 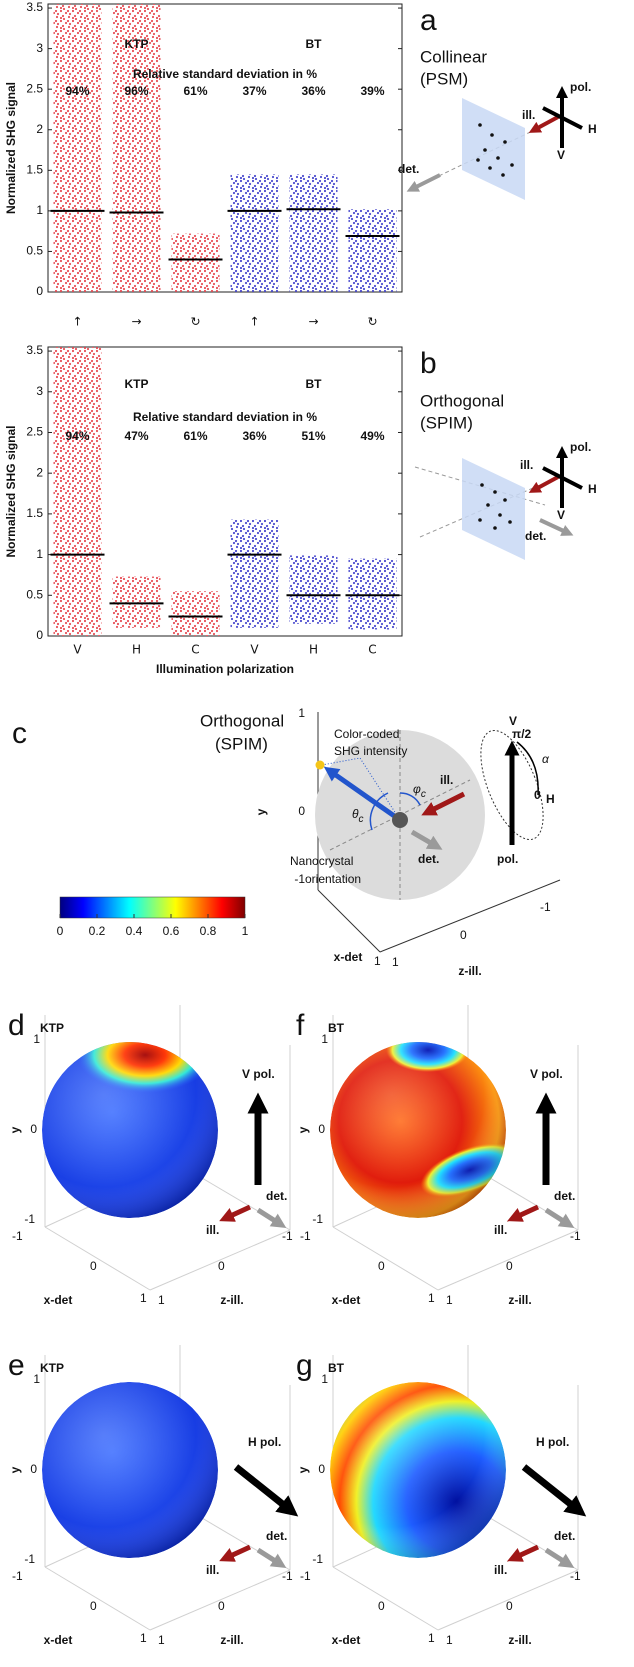 What do you see at coordinates (410, 799) in the screenshot?
I see `phi-arc` at bounding box center [410, 799].